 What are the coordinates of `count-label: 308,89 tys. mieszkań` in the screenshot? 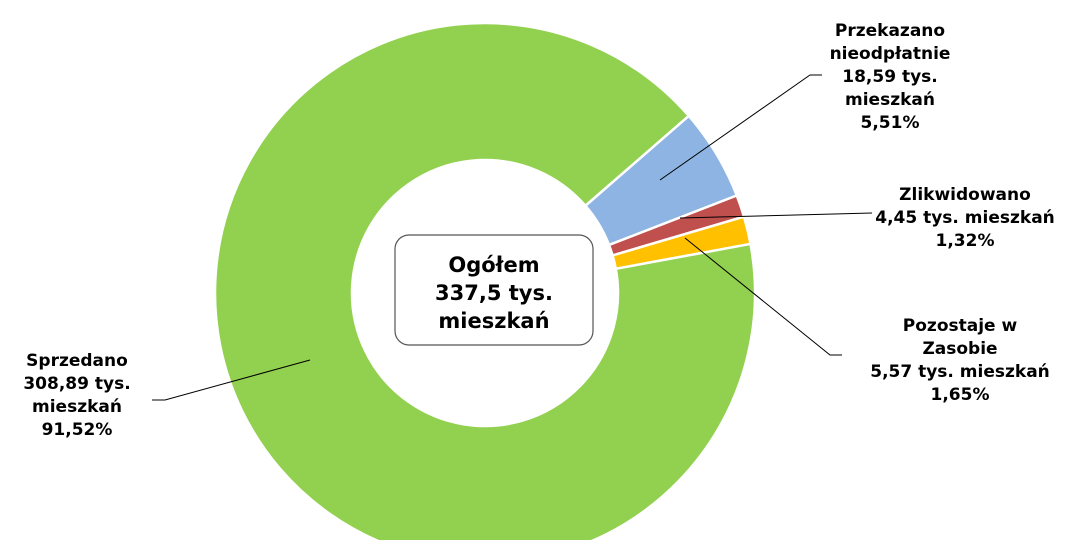 It's located at (77, 395).